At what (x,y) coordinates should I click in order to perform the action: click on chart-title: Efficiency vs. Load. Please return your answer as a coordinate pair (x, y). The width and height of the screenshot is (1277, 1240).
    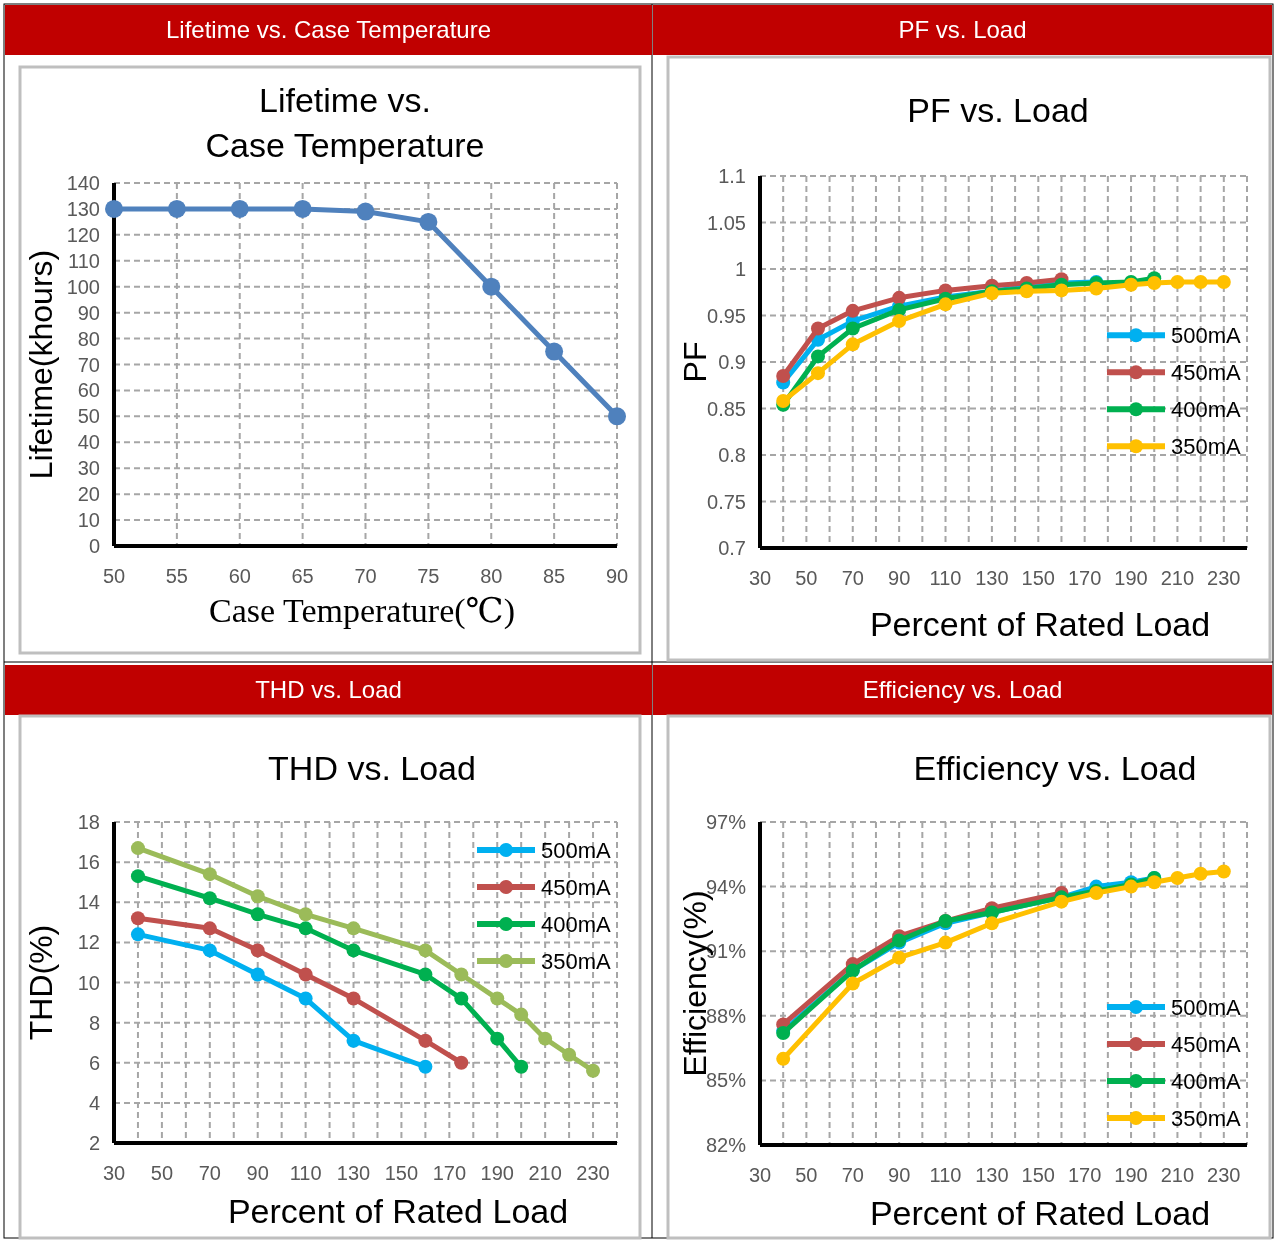
    Looking at the image, I should click on (962, 689).